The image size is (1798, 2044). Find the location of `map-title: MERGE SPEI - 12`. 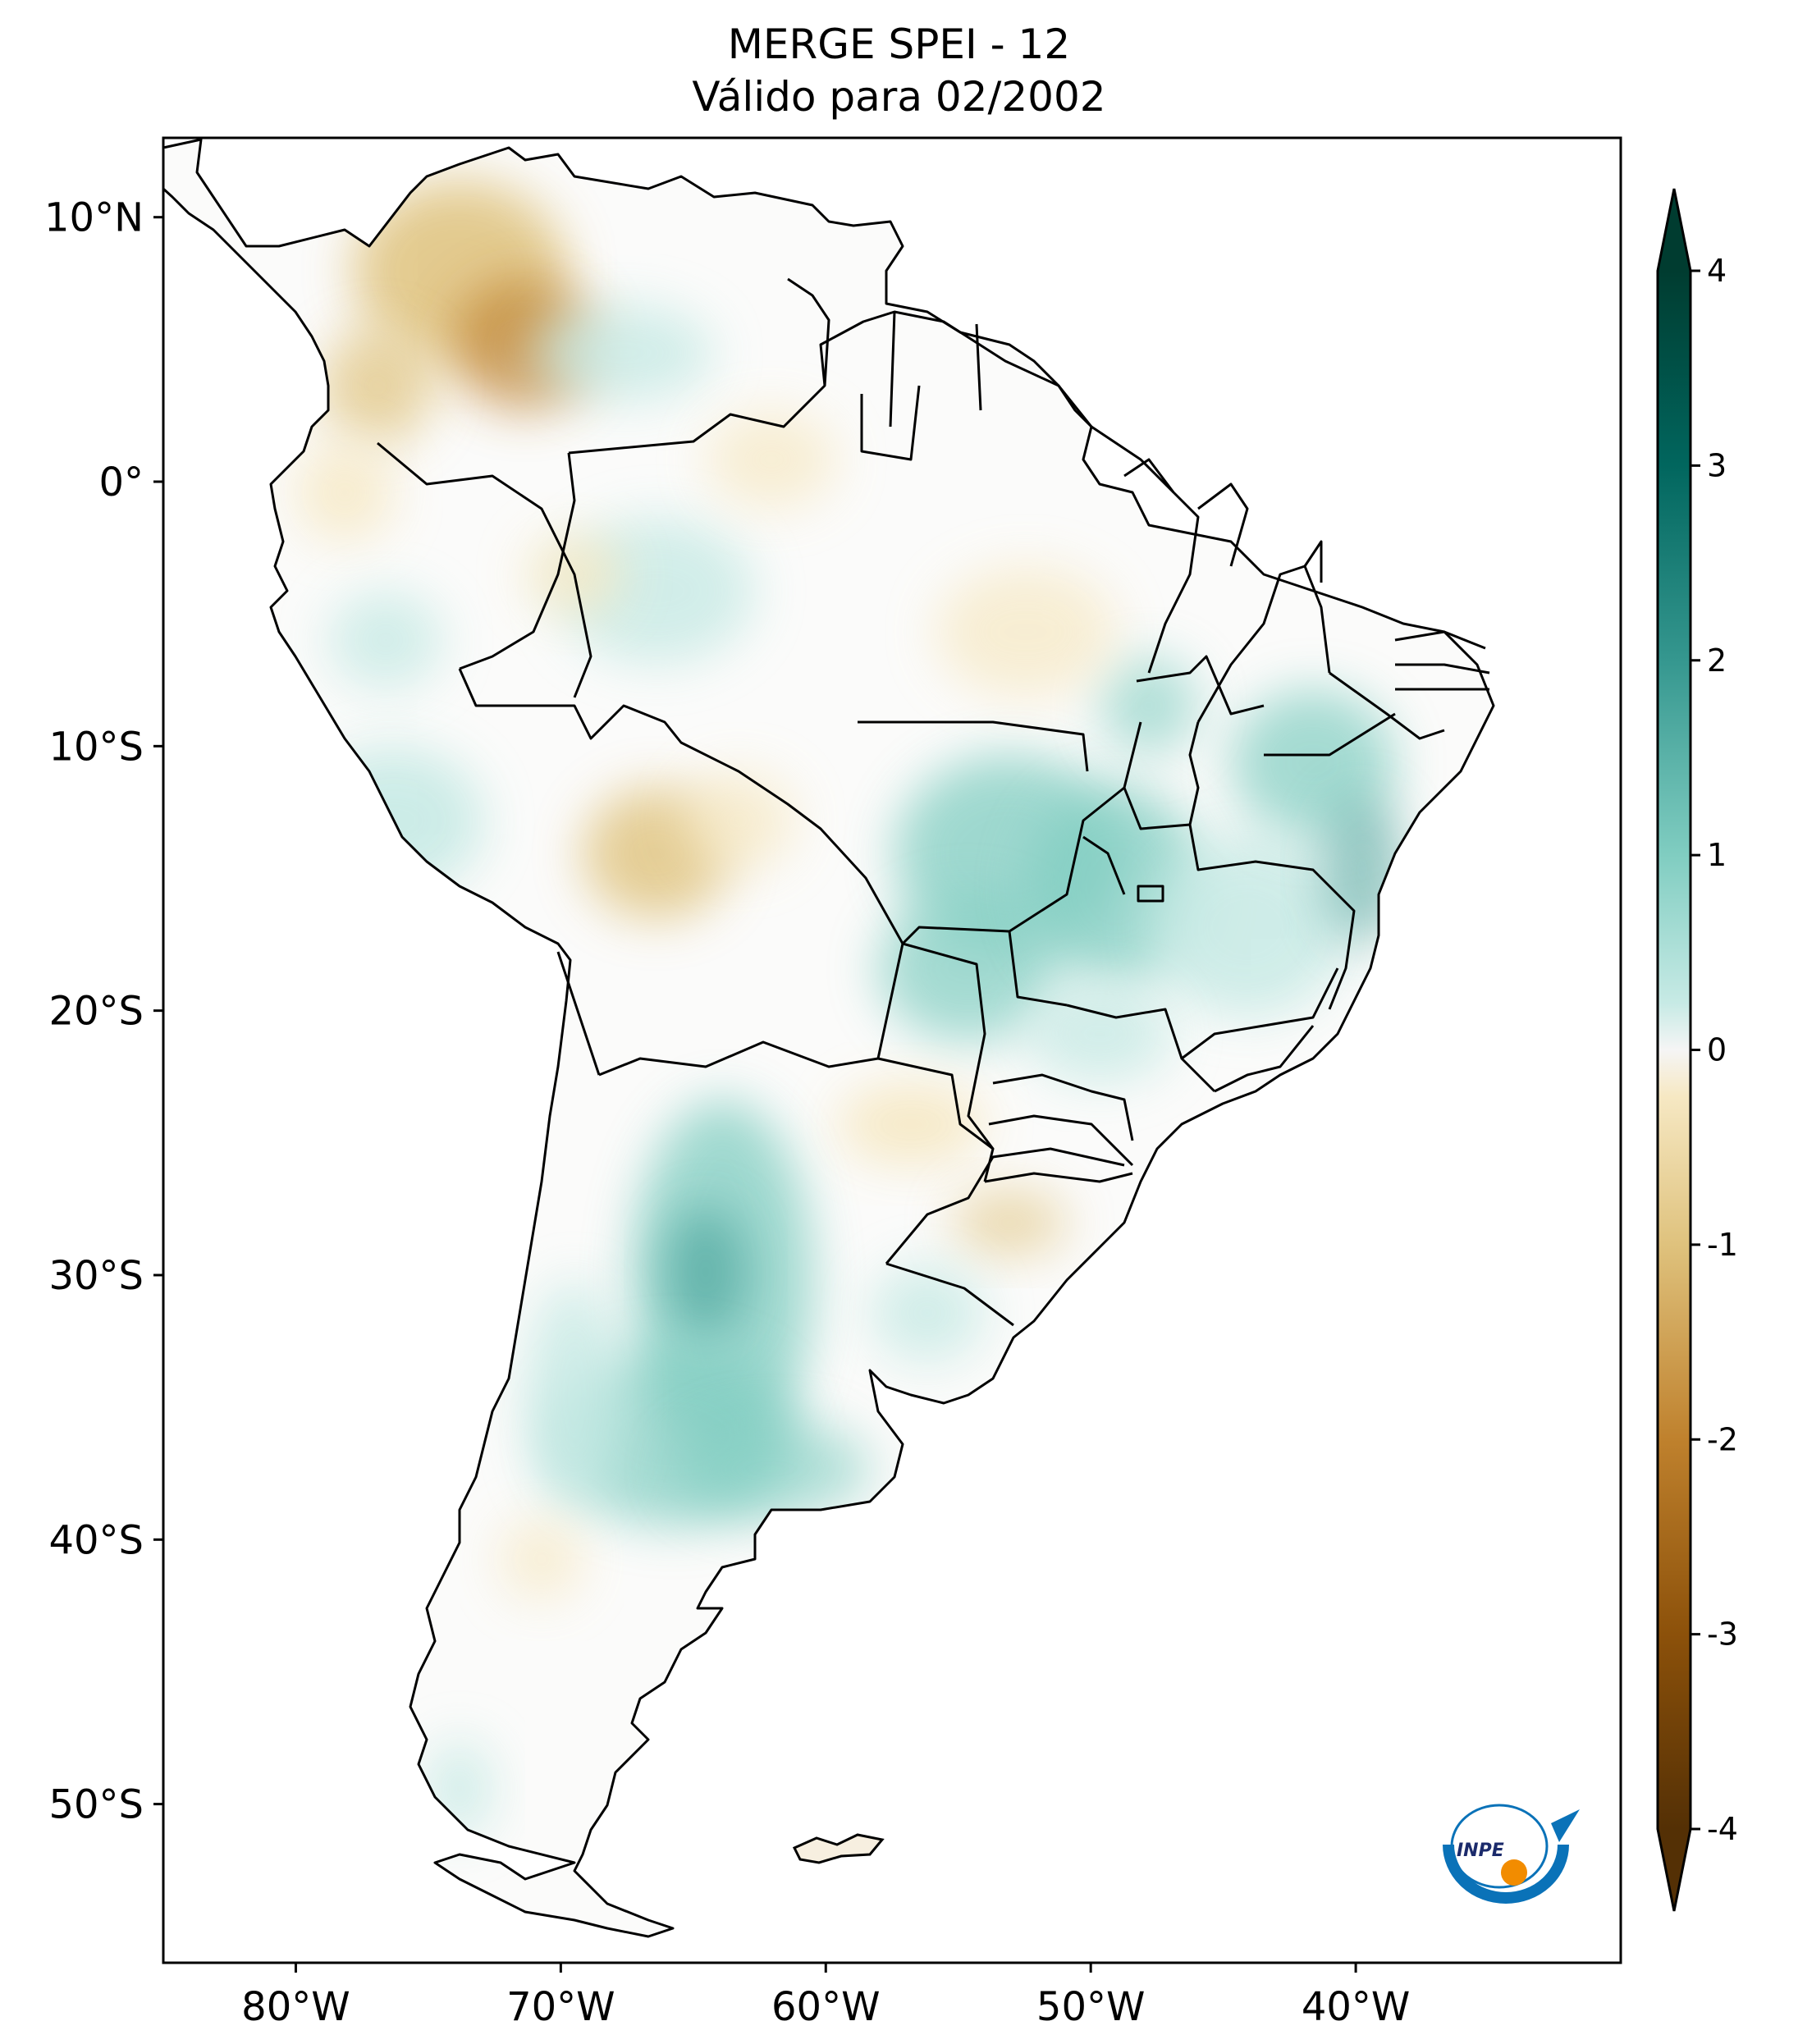

map-title: MERGE SPEI - 12 is located at coordinates (899, 44).